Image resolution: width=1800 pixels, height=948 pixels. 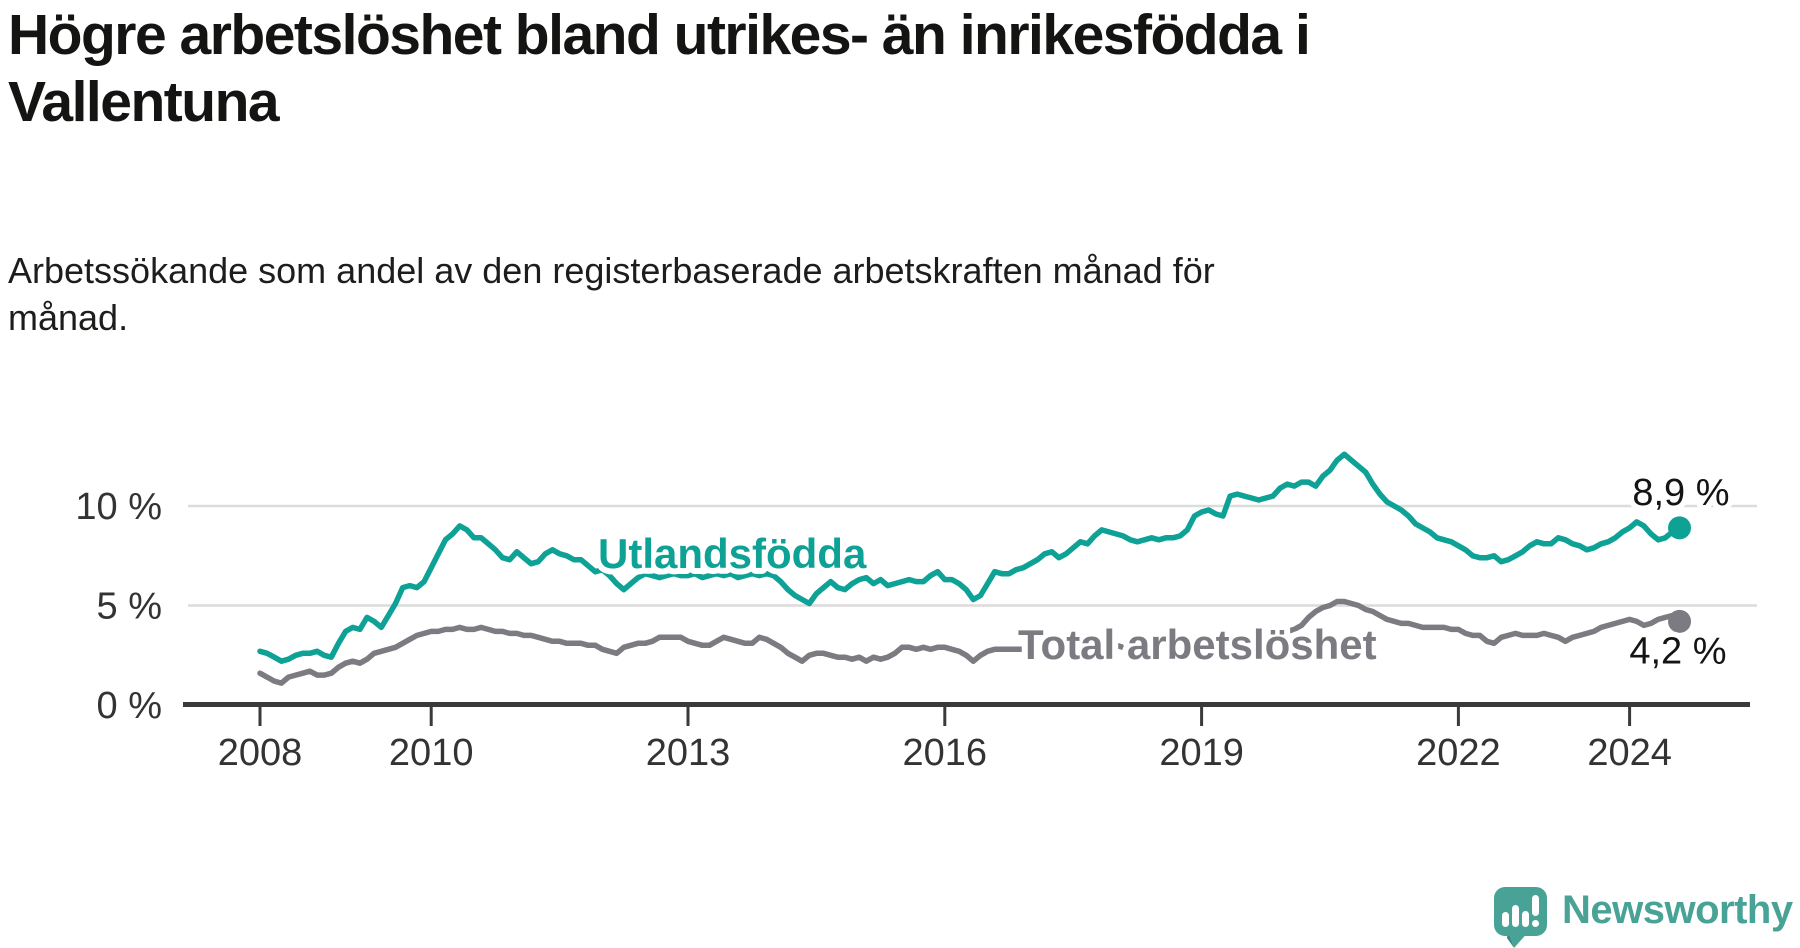 What do you see at coordinates (1520, 917) in the screenshot?
I see `newsworthy-logo-icon` at bounding box center [1520, 917].